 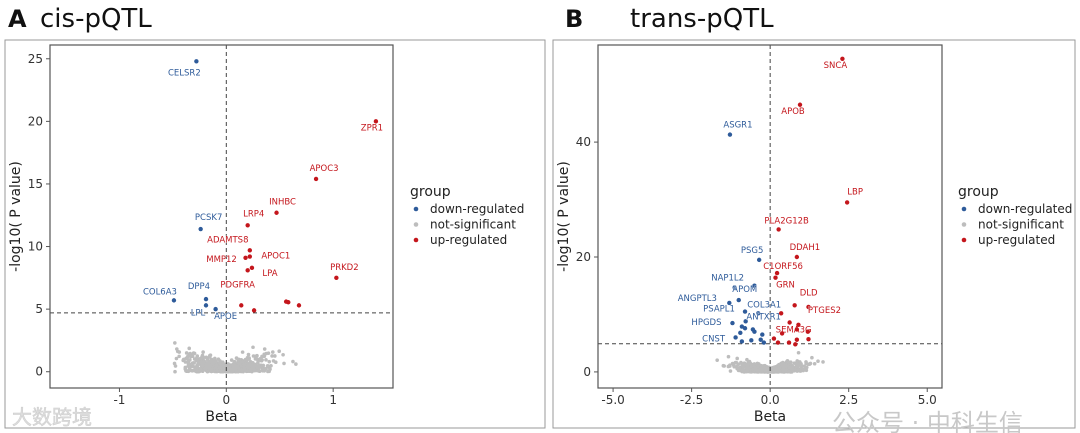 I want to click on panel-letter: A, so click(x=17, y=19).